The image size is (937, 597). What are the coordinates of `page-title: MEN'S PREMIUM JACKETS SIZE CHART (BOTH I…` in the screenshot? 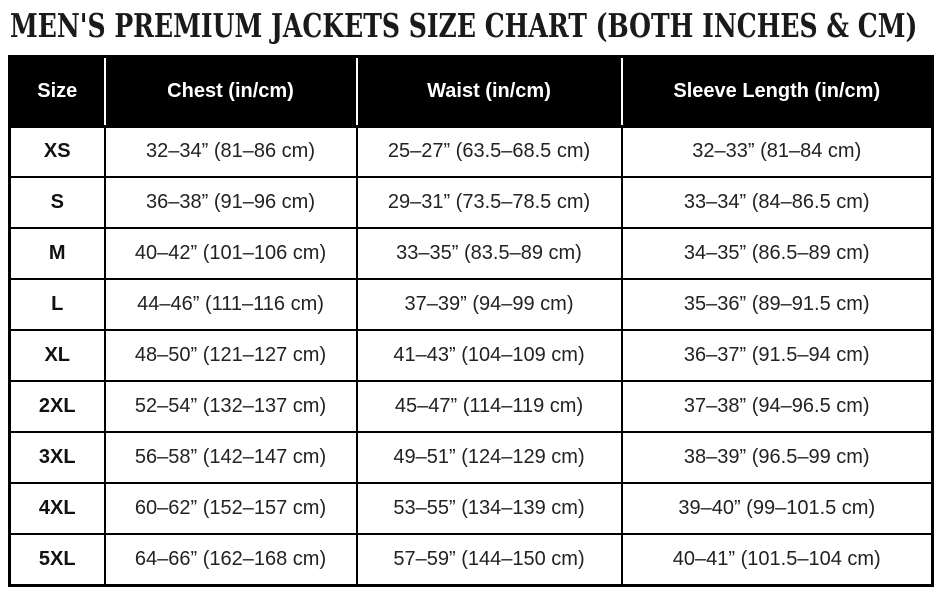 It's located at (464, 25).